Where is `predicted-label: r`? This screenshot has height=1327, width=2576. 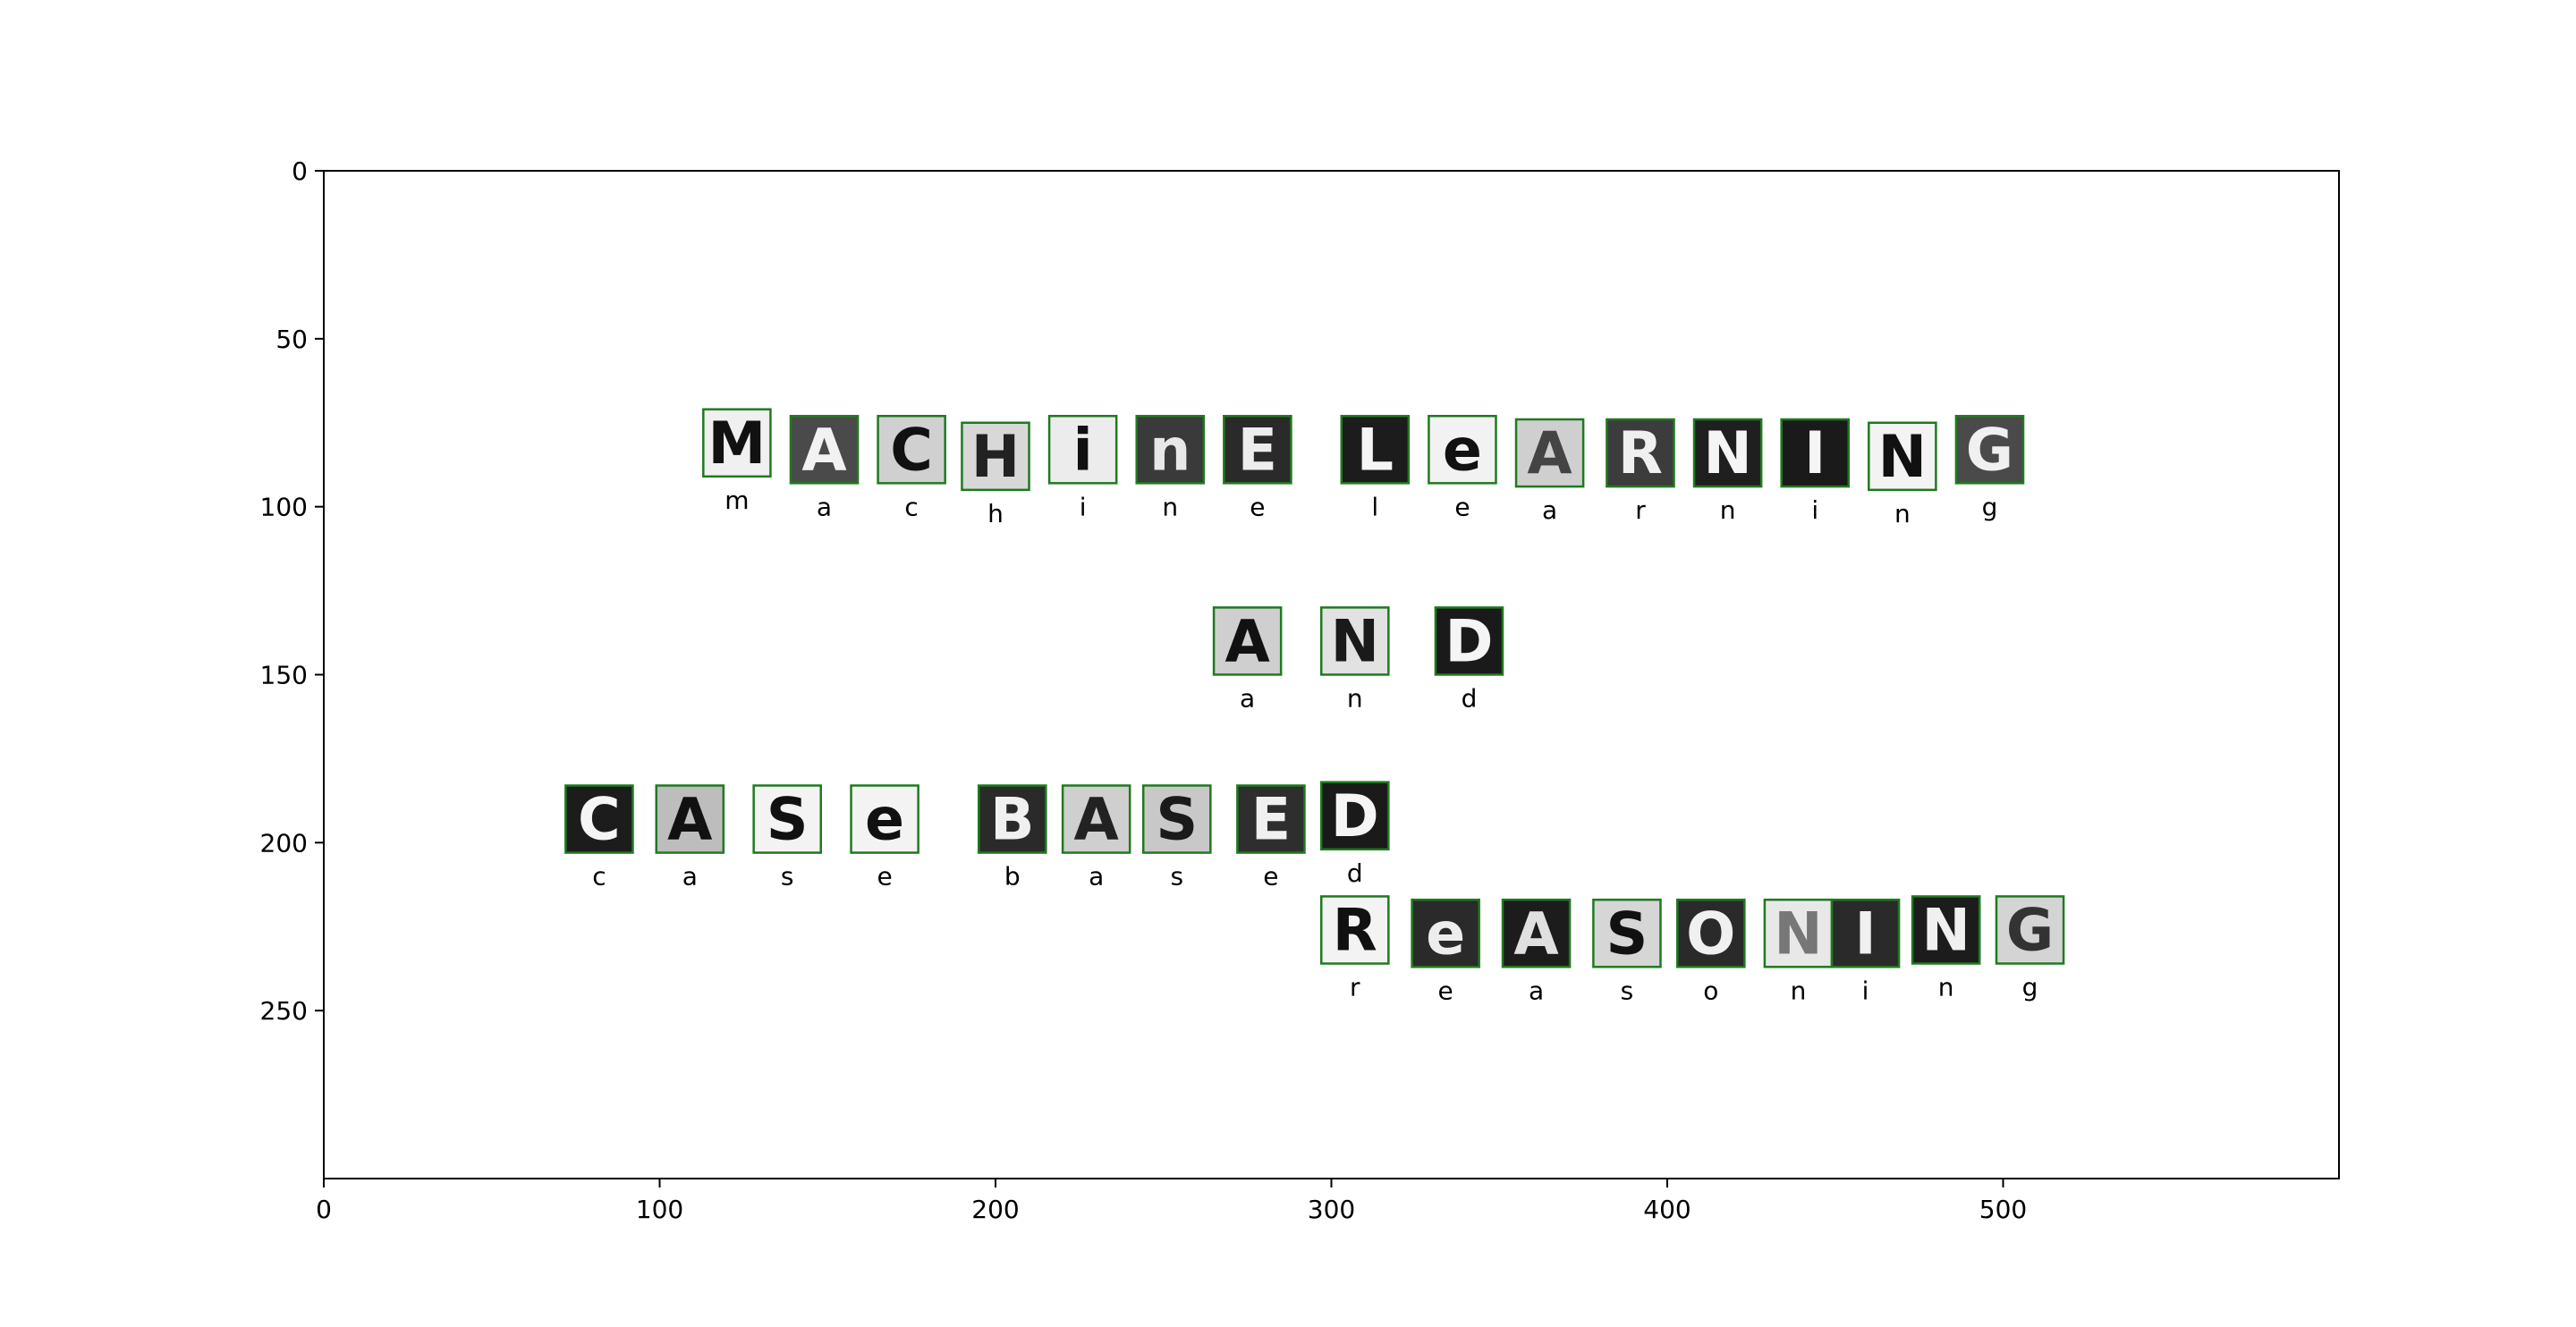
predicted-label: r is located at coordinates (1355, 987).